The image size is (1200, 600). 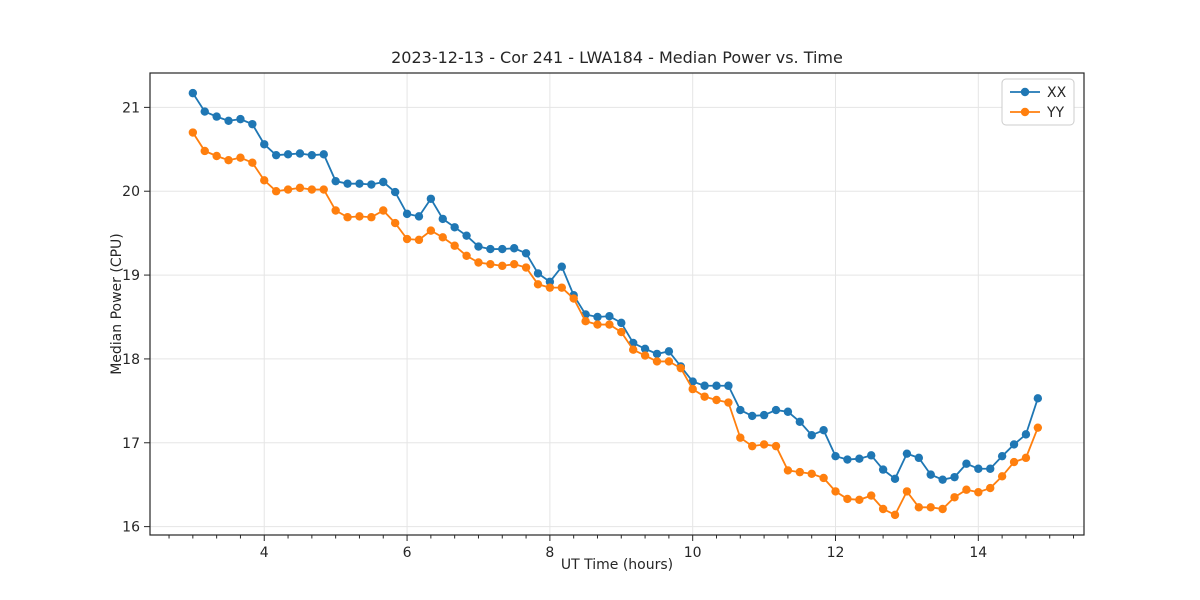 I want to click on legend: XX YY, so click(x=1038, y=102).